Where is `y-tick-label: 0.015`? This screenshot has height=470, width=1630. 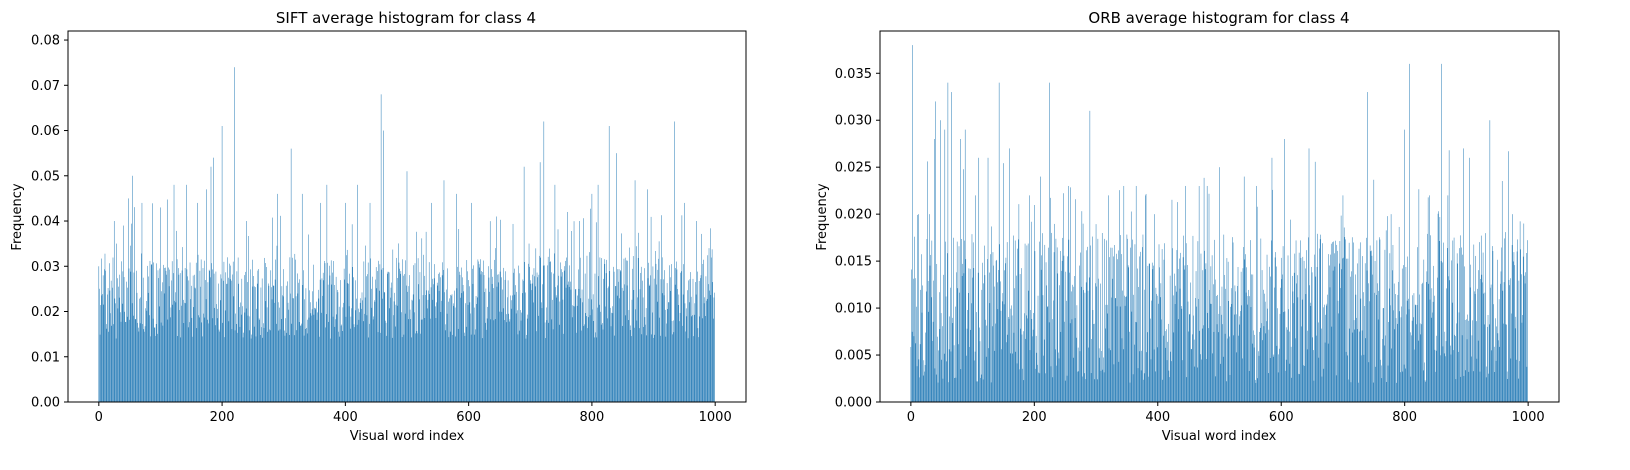 y-tick-label: 0.015 is located at coordinates (853, 262).